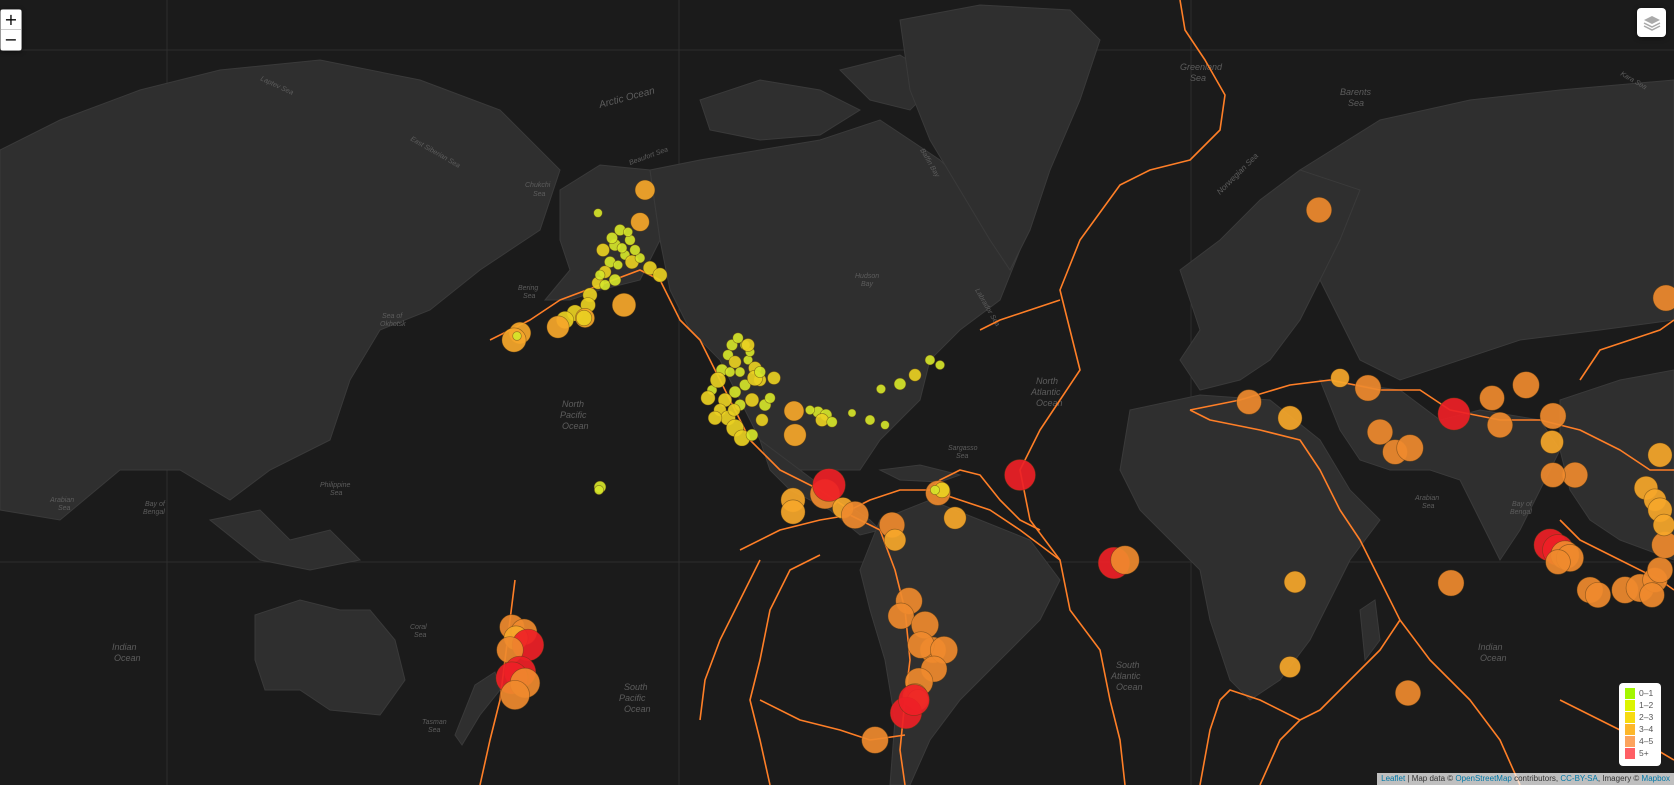 The image size is (1674, 785). Describe the element at coordinates (1483, 778) in the screenshot. I see `osm-link: OpenStreetMap` at that location.